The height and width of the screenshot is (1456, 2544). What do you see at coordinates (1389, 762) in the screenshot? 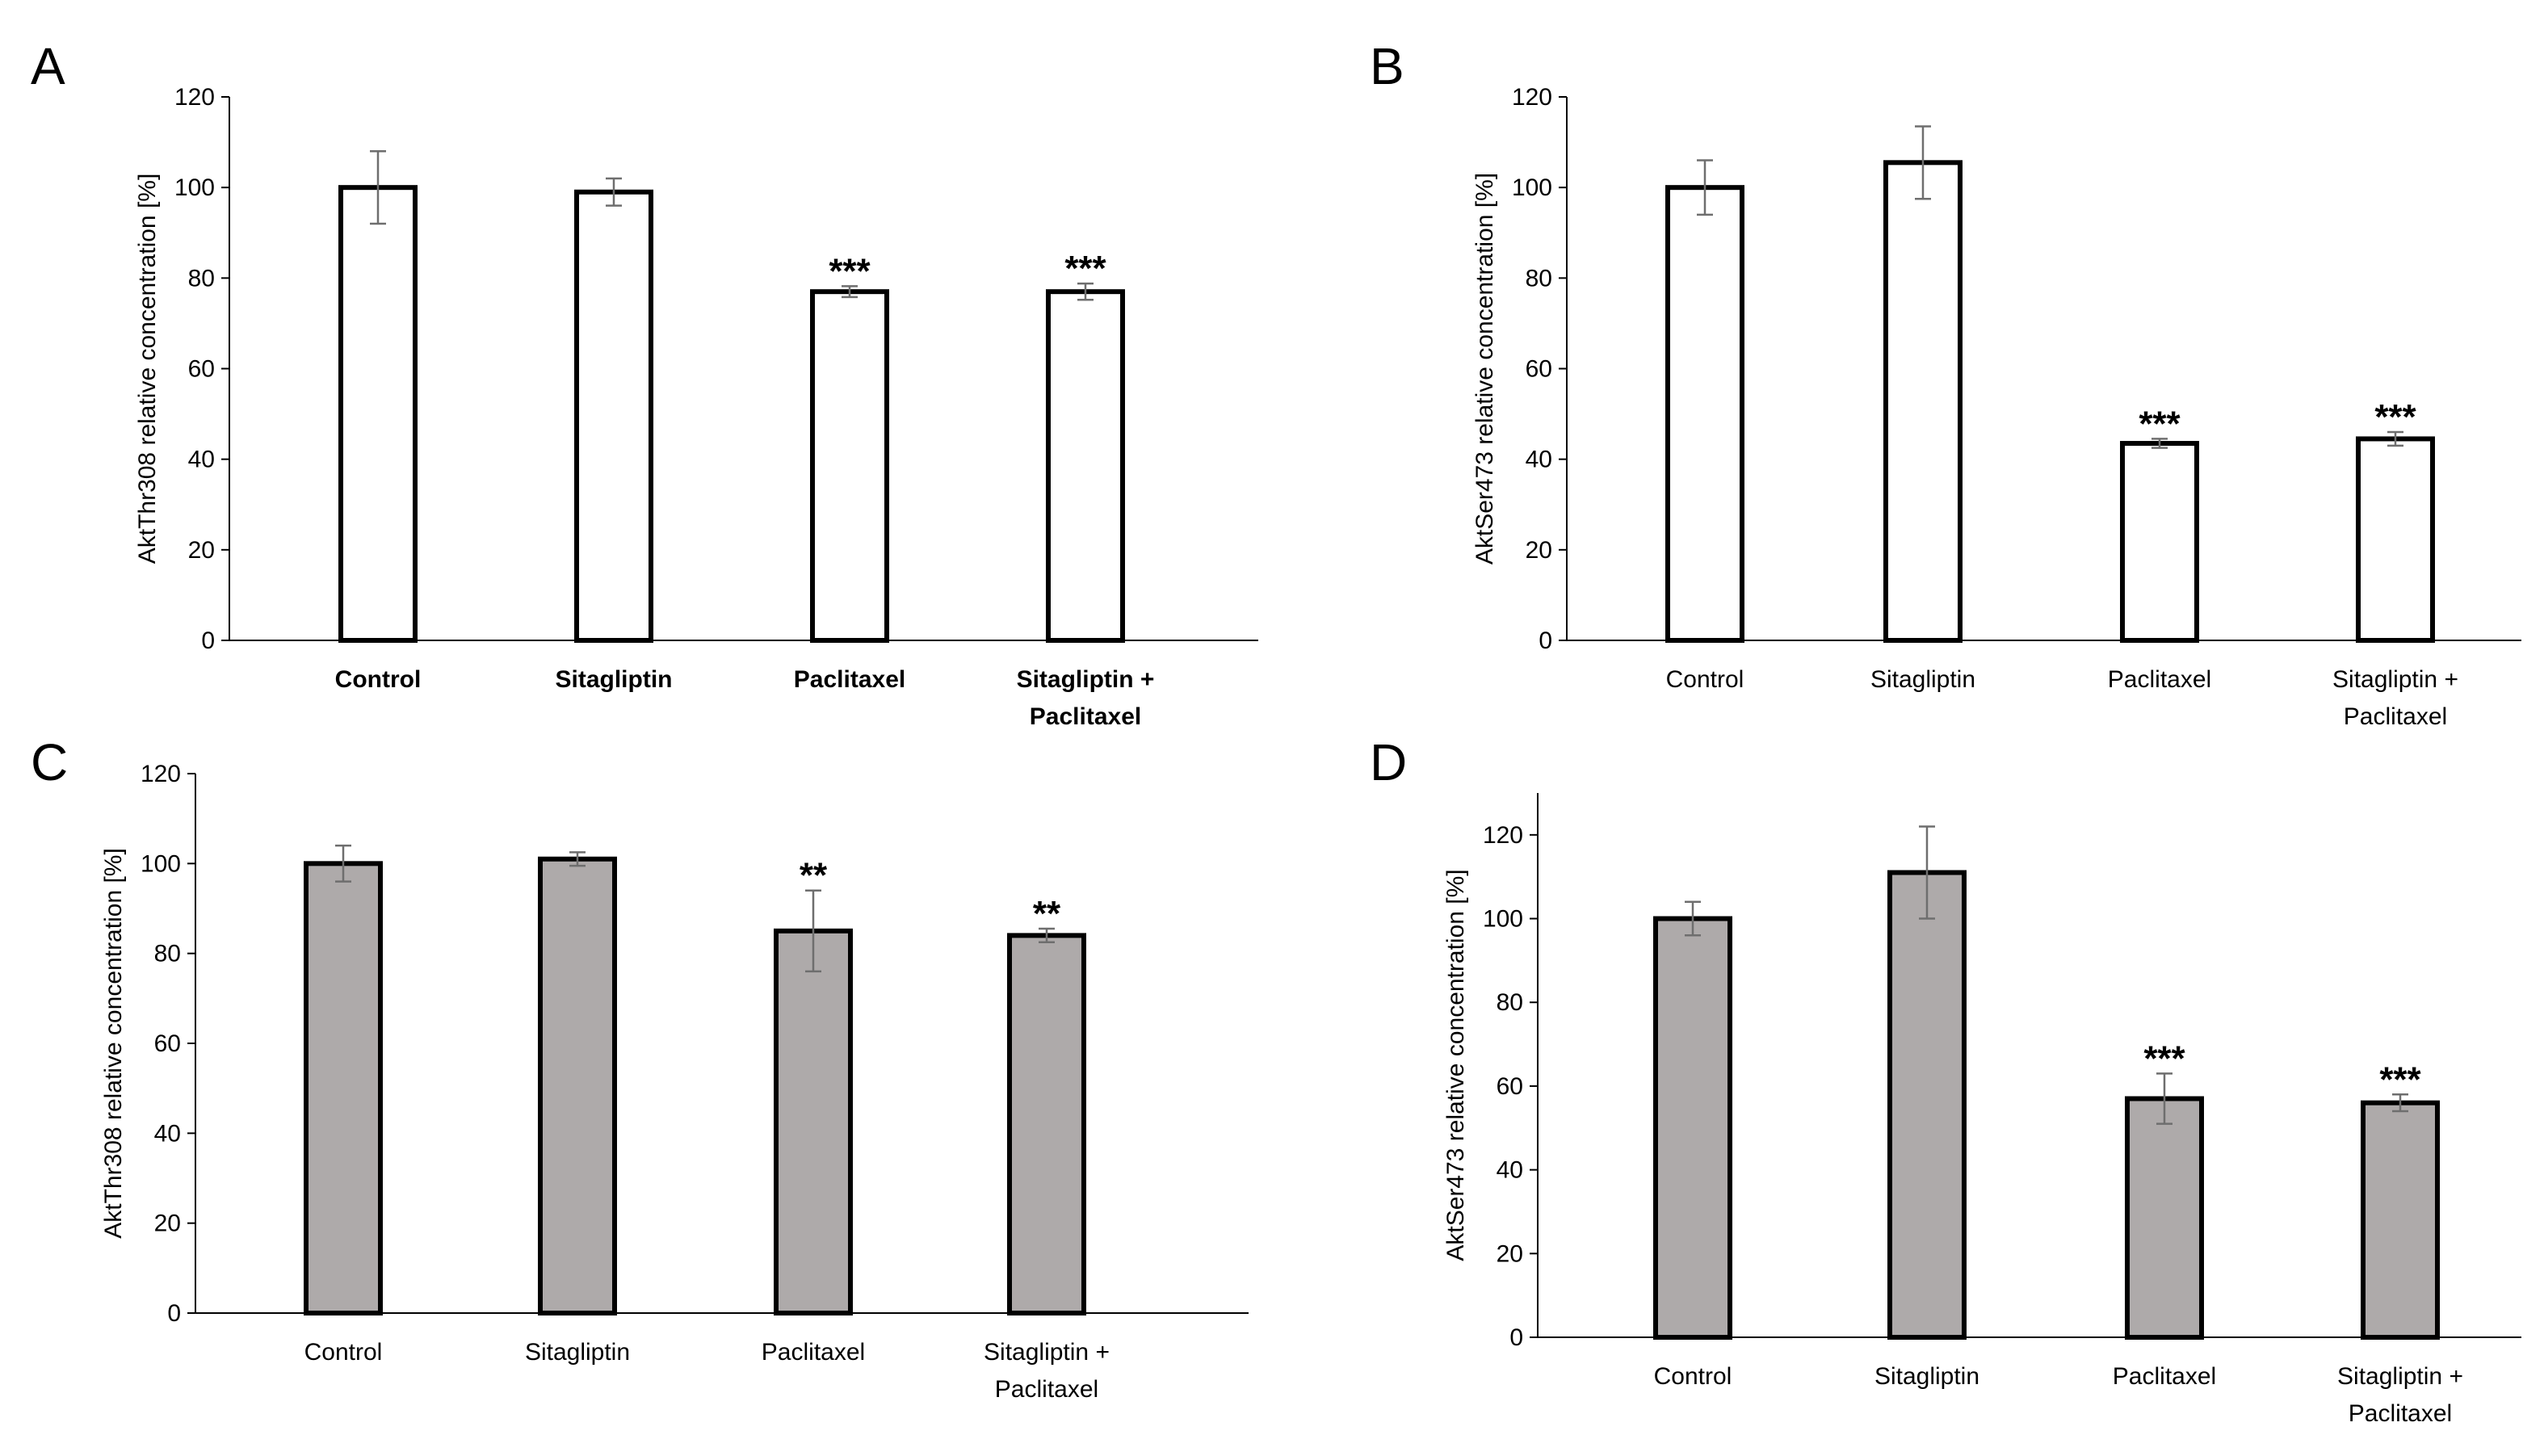
I see `panel-label-d: D` at bounding box center [1389, 762].